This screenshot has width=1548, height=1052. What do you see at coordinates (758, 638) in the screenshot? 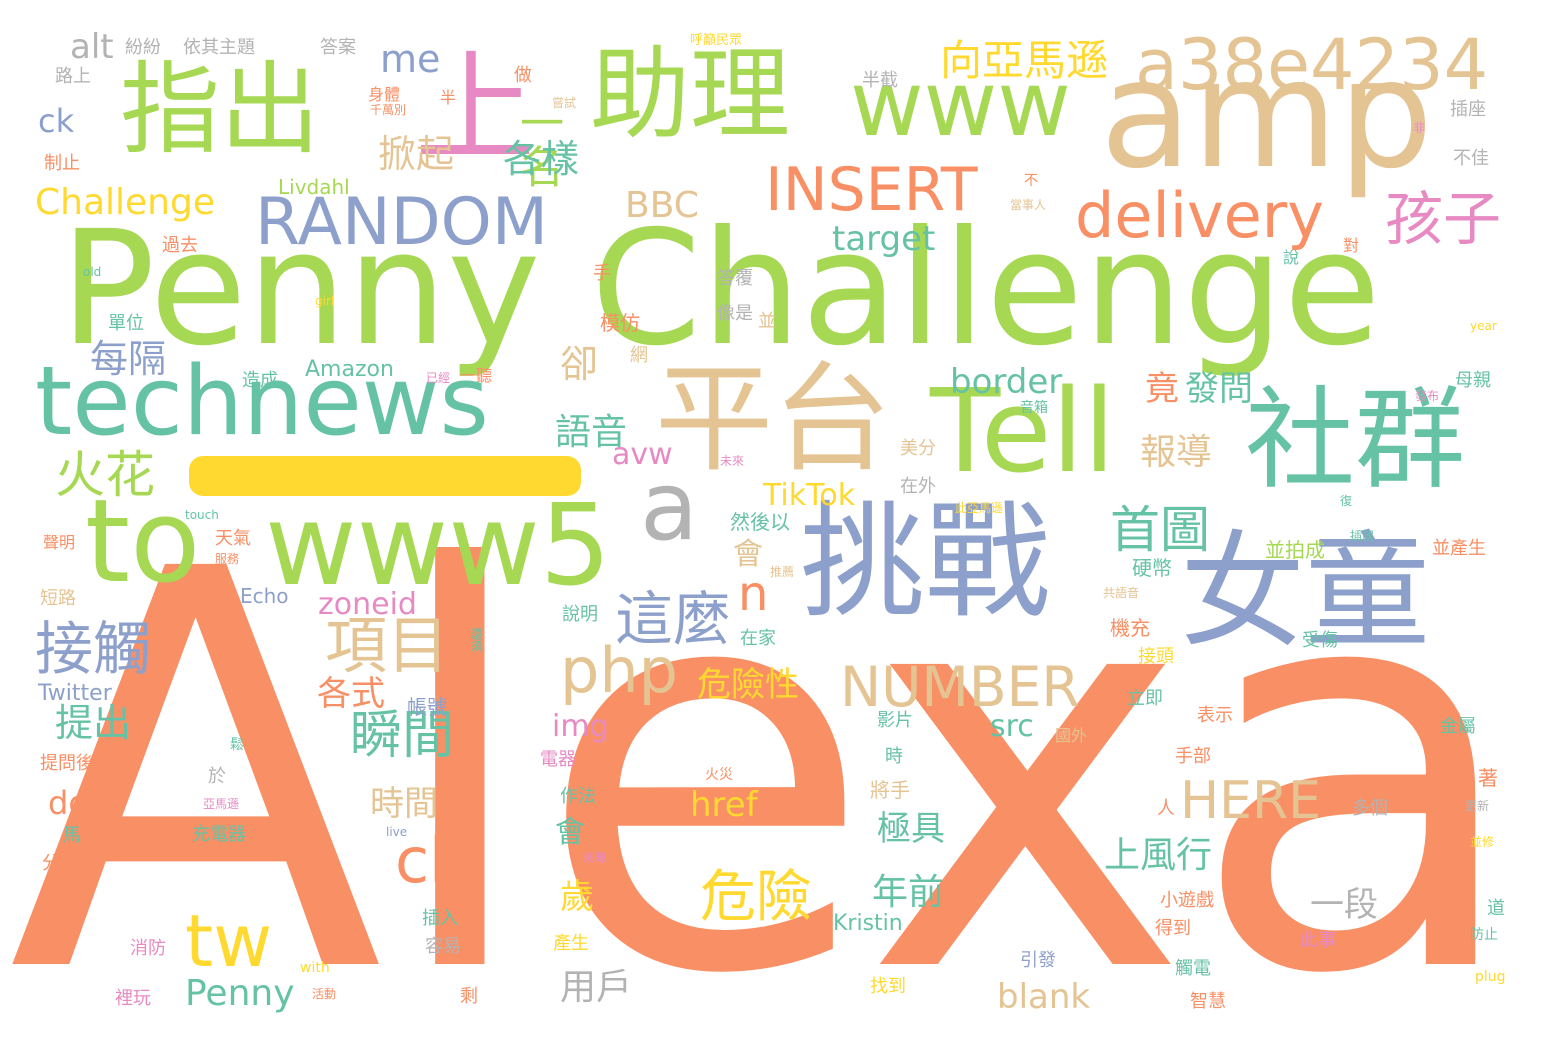
I see `word: 在家` at bounding box center [758, 638].